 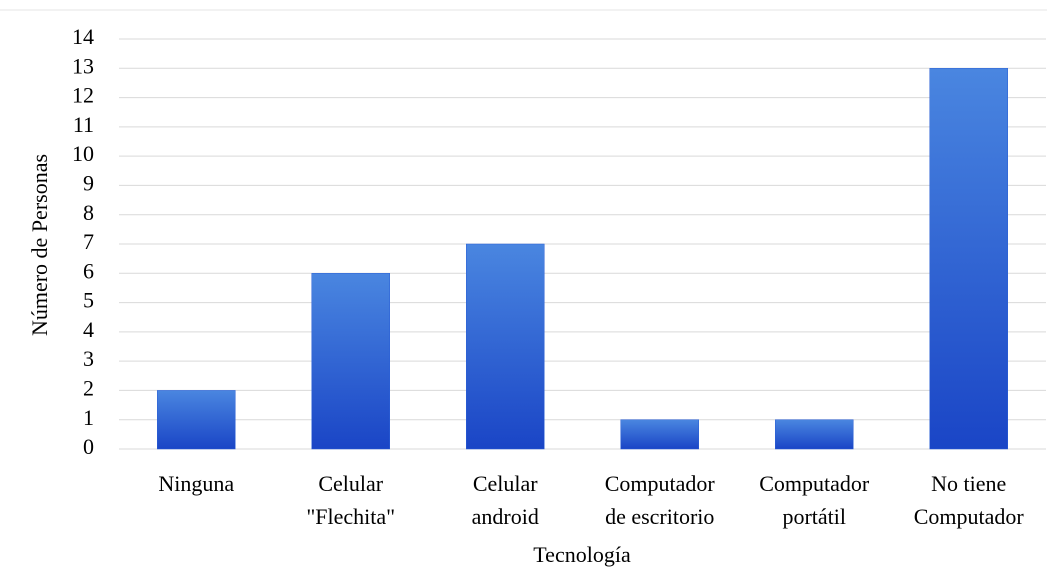 I want to click on y-axis-label: Número de Personas, so click(x=39, y=245).